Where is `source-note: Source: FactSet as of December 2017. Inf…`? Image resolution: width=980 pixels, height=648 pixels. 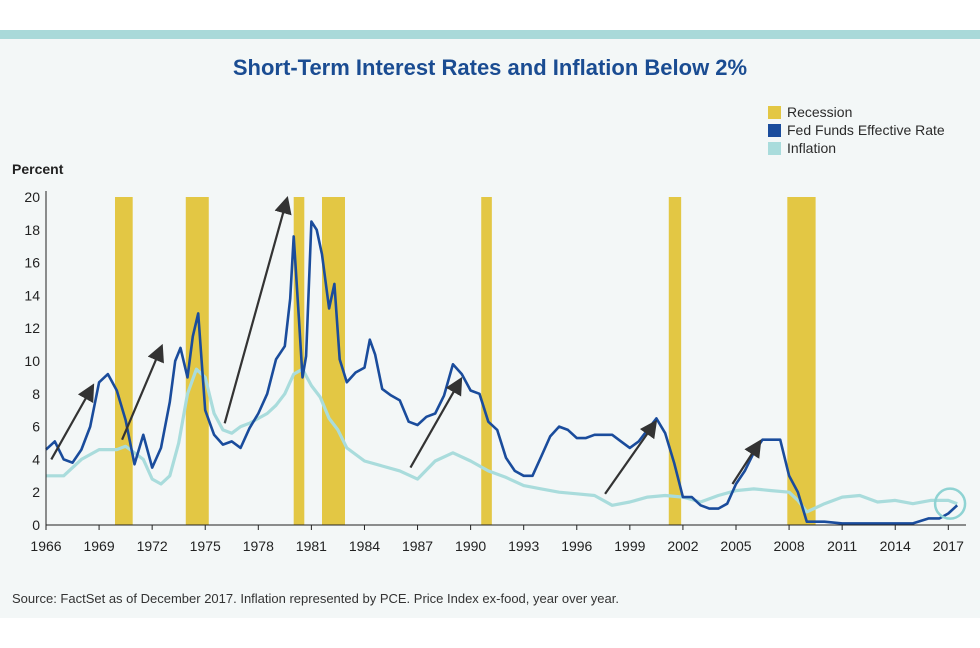 source-note: Source: FactSet as of December 2017. Inf… is located at coordinates (315, 598).